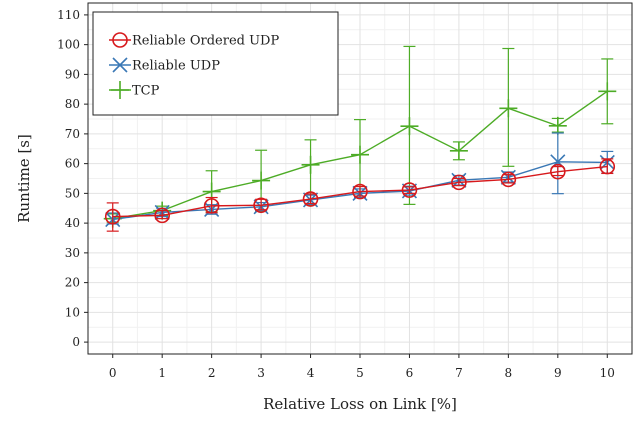 This screenshot has width=642, height=423. What do you see at coordinates (459, 373) in the screenshot?
I see `x-tick-label: 7` at bounding box center [459, 373].